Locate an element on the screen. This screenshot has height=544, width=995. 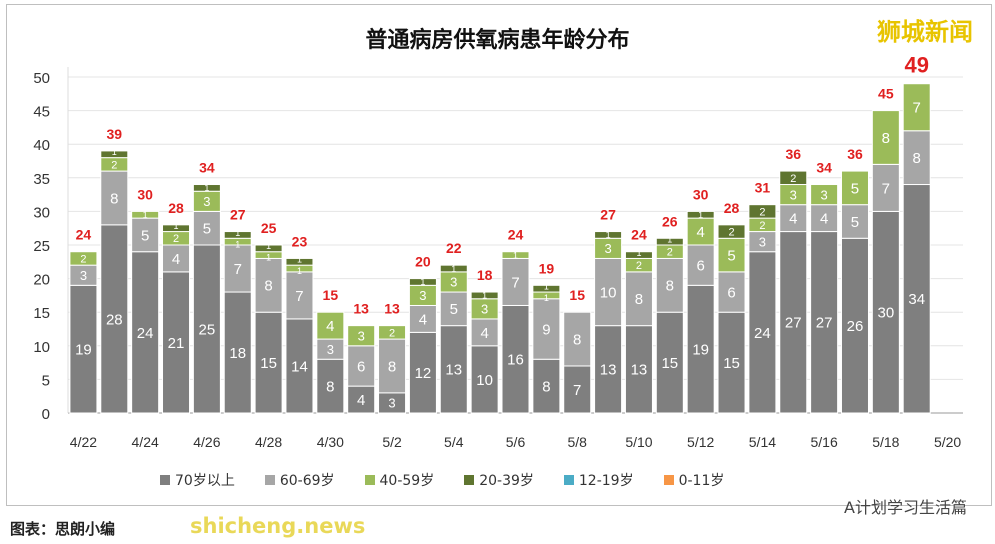
segment-label: 25 is located at coordinates (207, 329).